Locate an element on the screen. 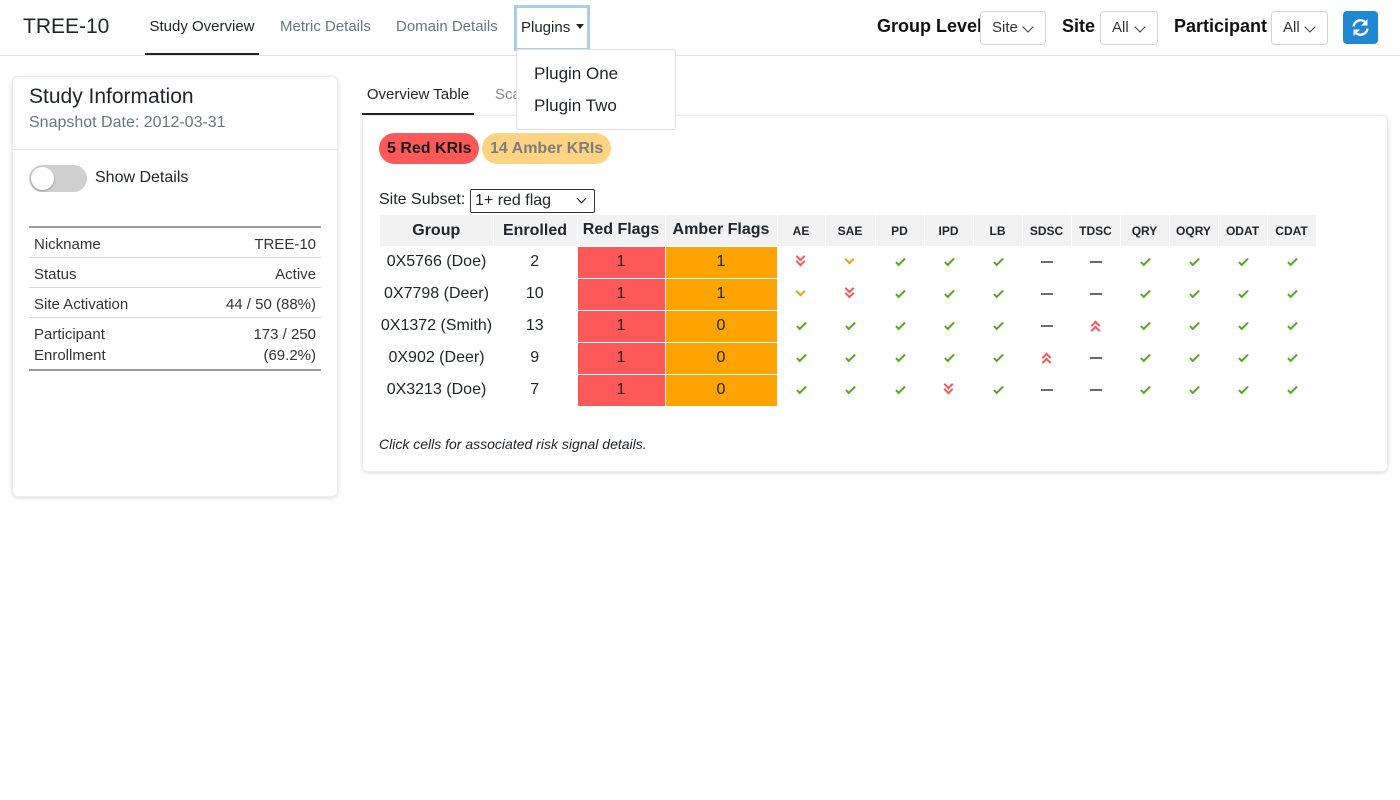 The image size is (1400, 800). column-header-pd: PD is located at coordinates (900, 230).